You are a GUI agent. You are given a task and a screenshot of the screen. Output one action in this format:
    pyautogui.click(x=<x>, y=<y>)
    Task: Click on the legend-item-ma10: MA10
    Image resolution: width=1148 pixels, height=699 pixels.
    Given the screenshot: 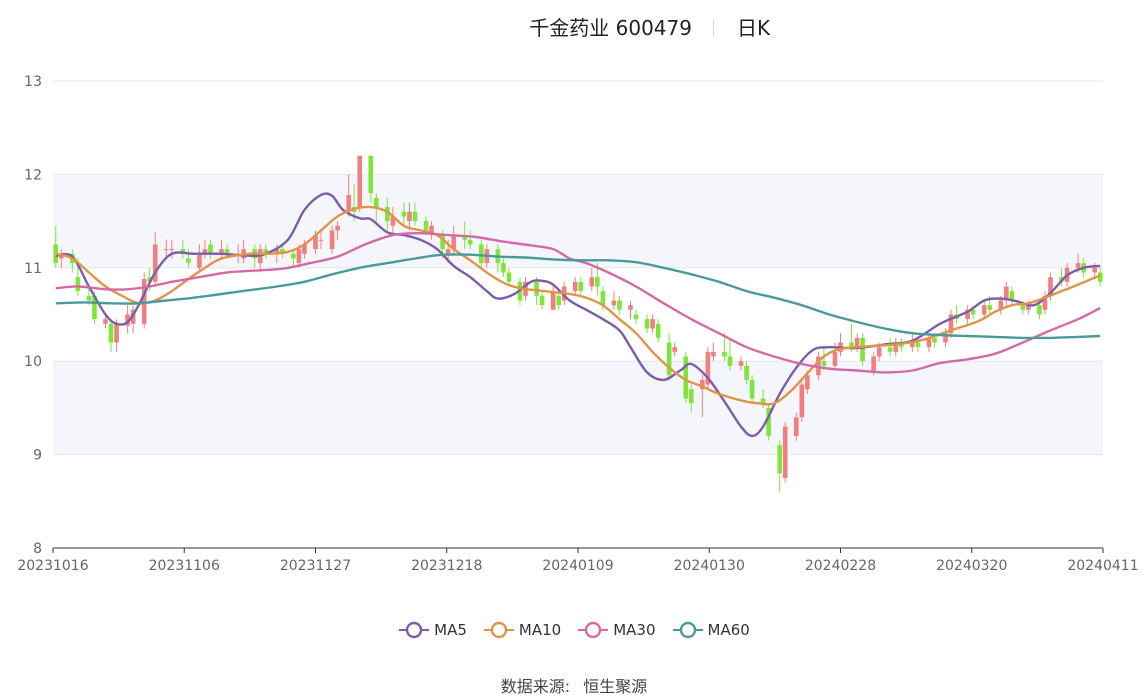 What is the action you would take?
    pyautogui.click(x=522, y=630)
    